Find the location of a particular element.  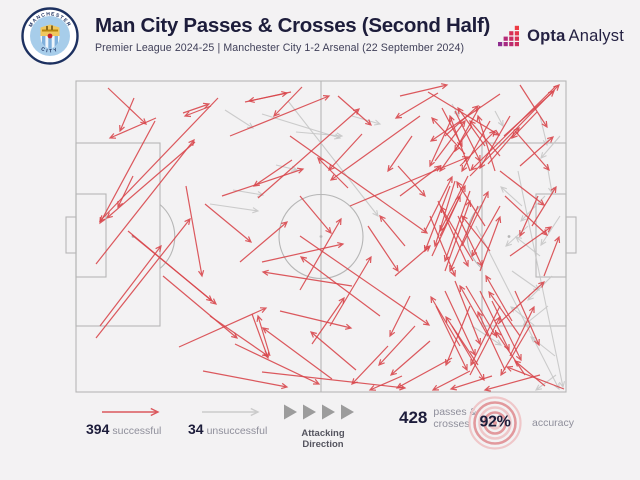

legend-successful: 394 successful is located at coordinates (125, 422).